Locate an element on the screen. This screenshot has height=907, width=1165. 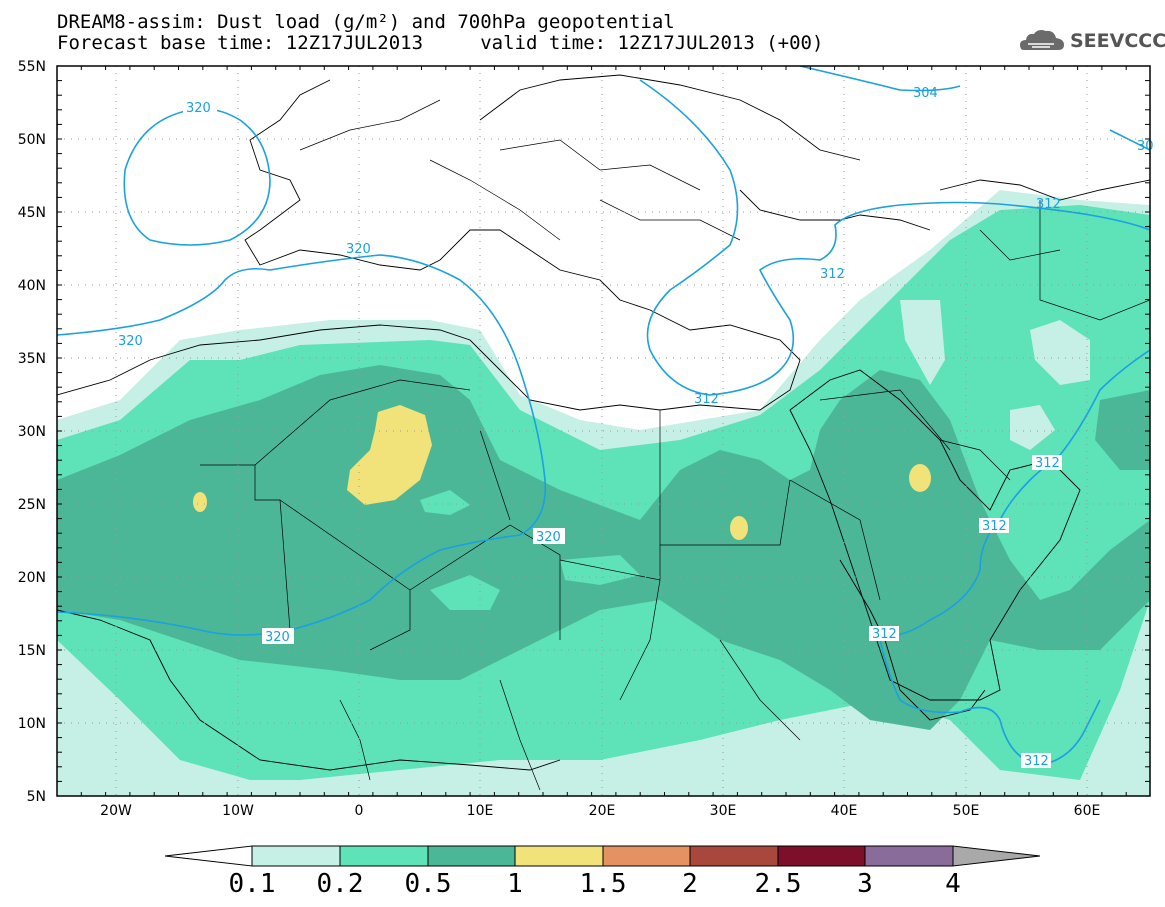
contour-label: 30 is located at coordinates (1145, 146).